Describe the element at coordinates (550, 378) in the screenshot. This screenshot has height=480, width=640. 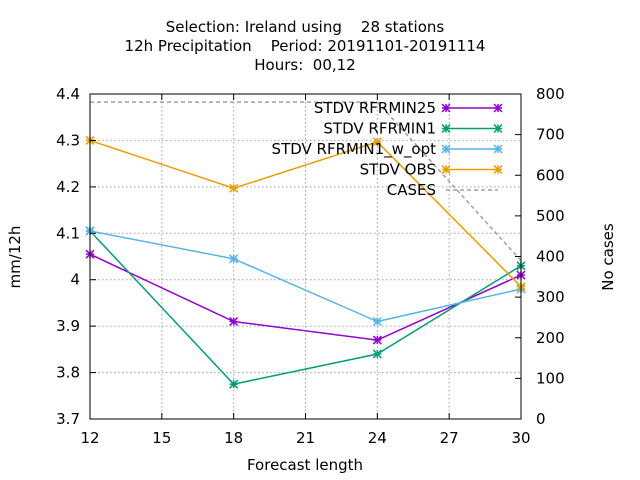
I see `y2-tick-label: 100` at that location.